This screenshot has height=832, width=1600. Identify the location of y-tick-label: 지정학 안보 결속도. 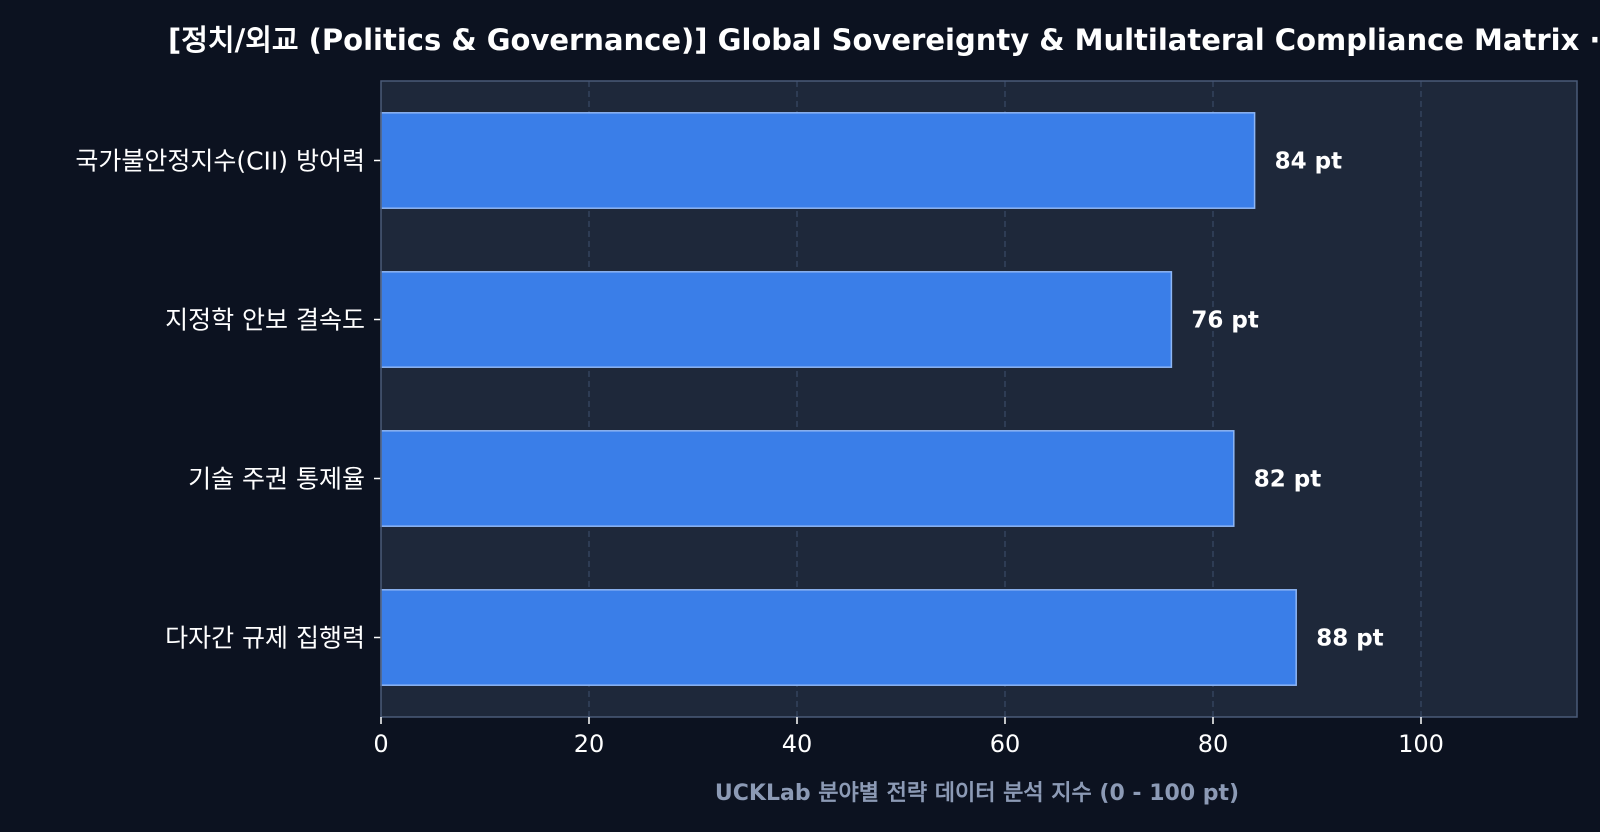
(265, 320).